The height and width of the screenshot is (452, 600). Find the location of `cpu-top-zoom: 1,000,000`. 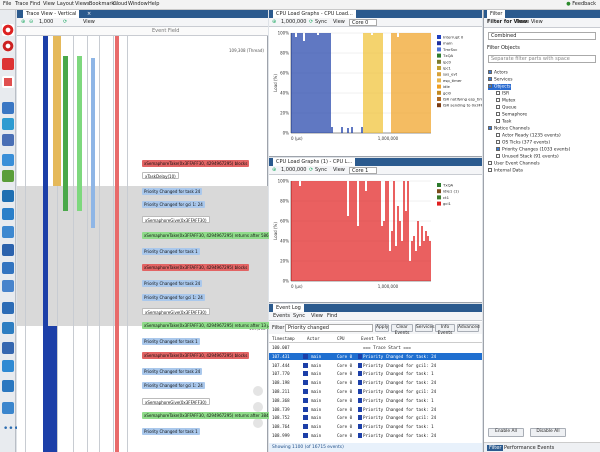

cpu-top-zoom: 1,000,000 is located at coordinates (294, 22).